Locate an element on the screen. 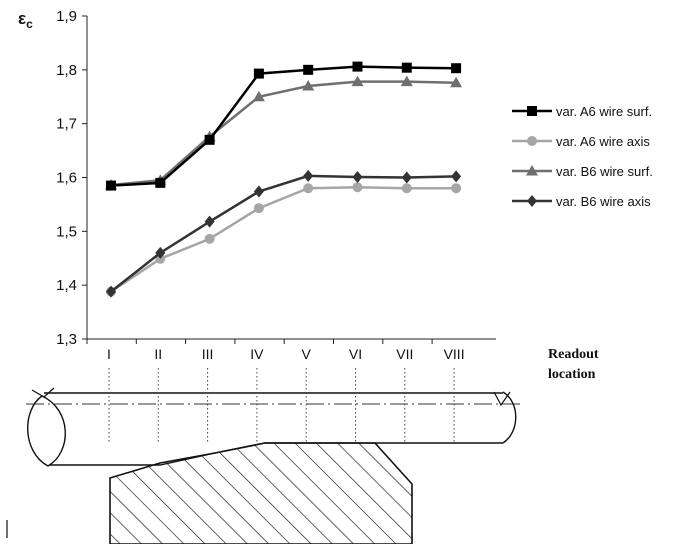 The height and width of the screenshot is (544, 692). wire-bottom-edge is located at coordinates (276, 454).